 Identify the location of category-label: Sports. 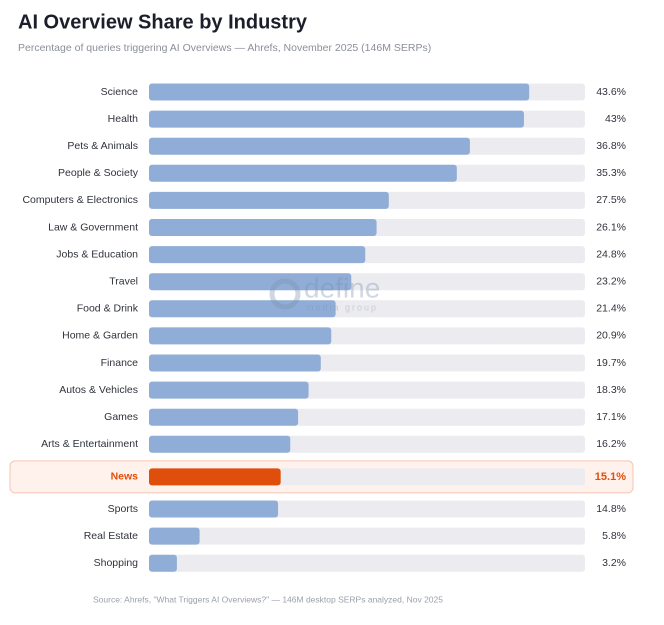
(123, 509).